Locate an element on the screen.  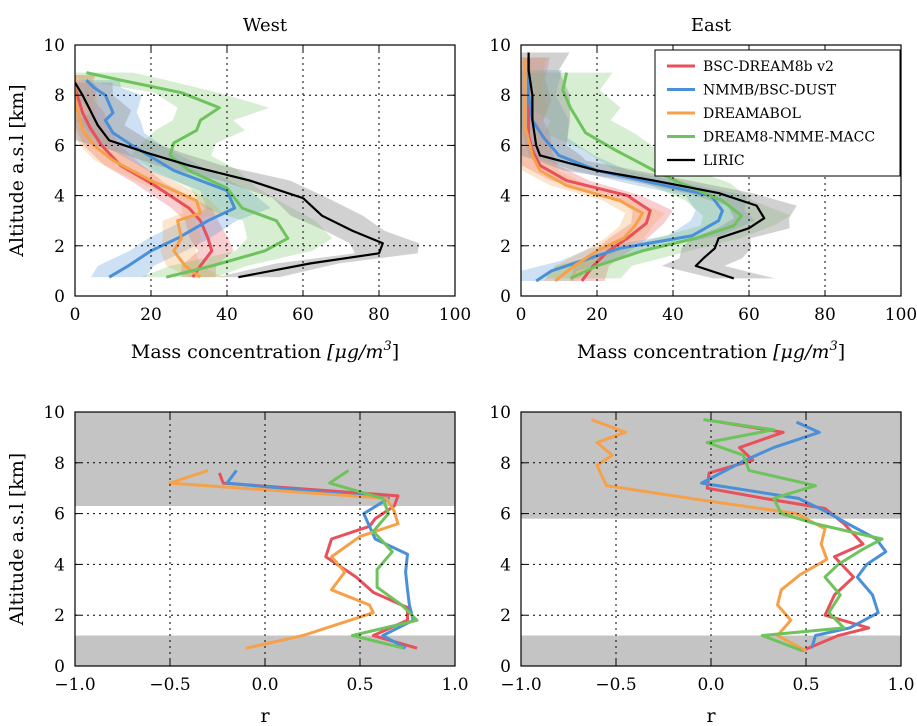
envelope-bsc-dream8b-v2 is located at coordinates (154, 176).